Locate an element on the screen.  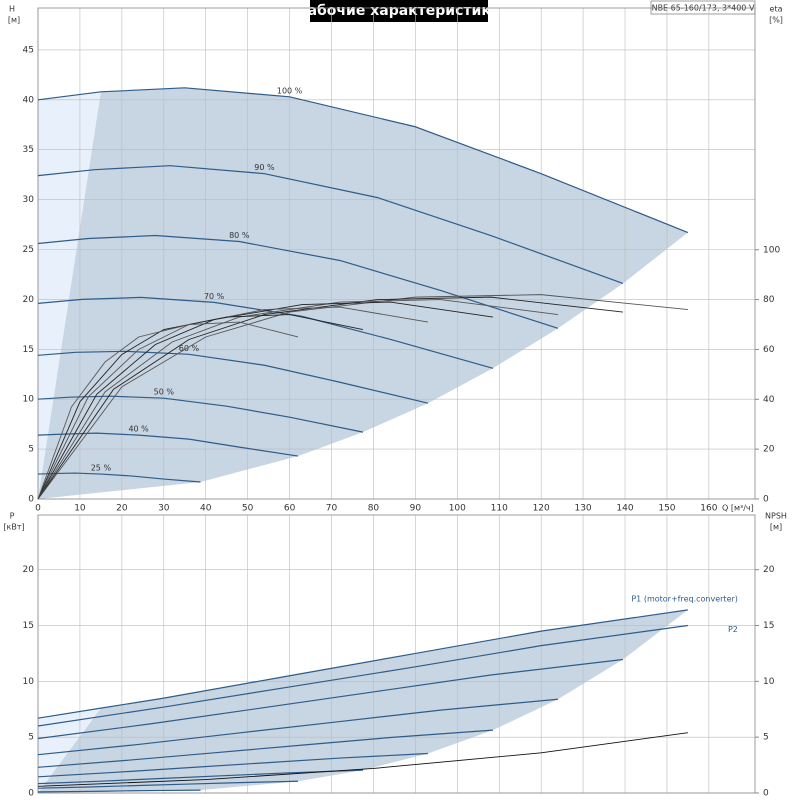
y2-axis-label: eta is located at coordinates (776, 9).